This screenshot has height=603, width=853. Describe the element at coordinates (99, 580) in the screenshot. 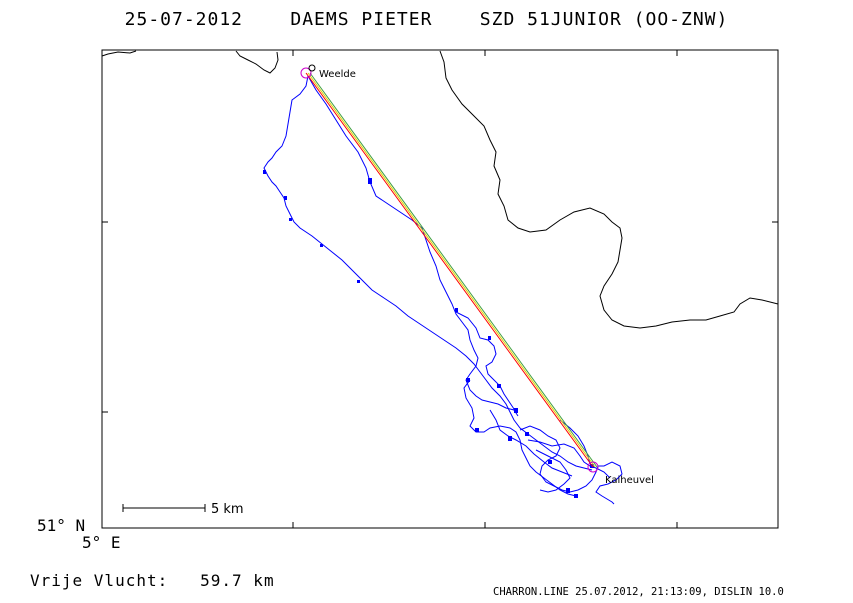

I see `distance-label: Vrije Vlucht:` at that location.